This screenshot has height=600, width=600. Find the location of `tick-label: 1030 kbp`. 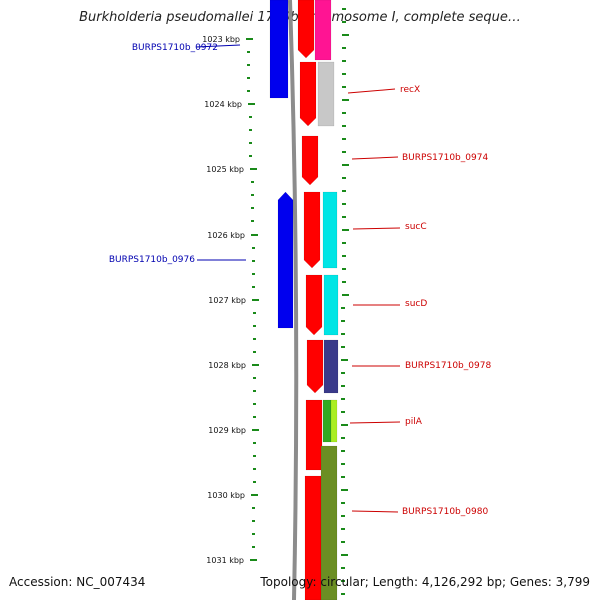

tick-label: 1030 kbp is located at coordinates (226, 495).